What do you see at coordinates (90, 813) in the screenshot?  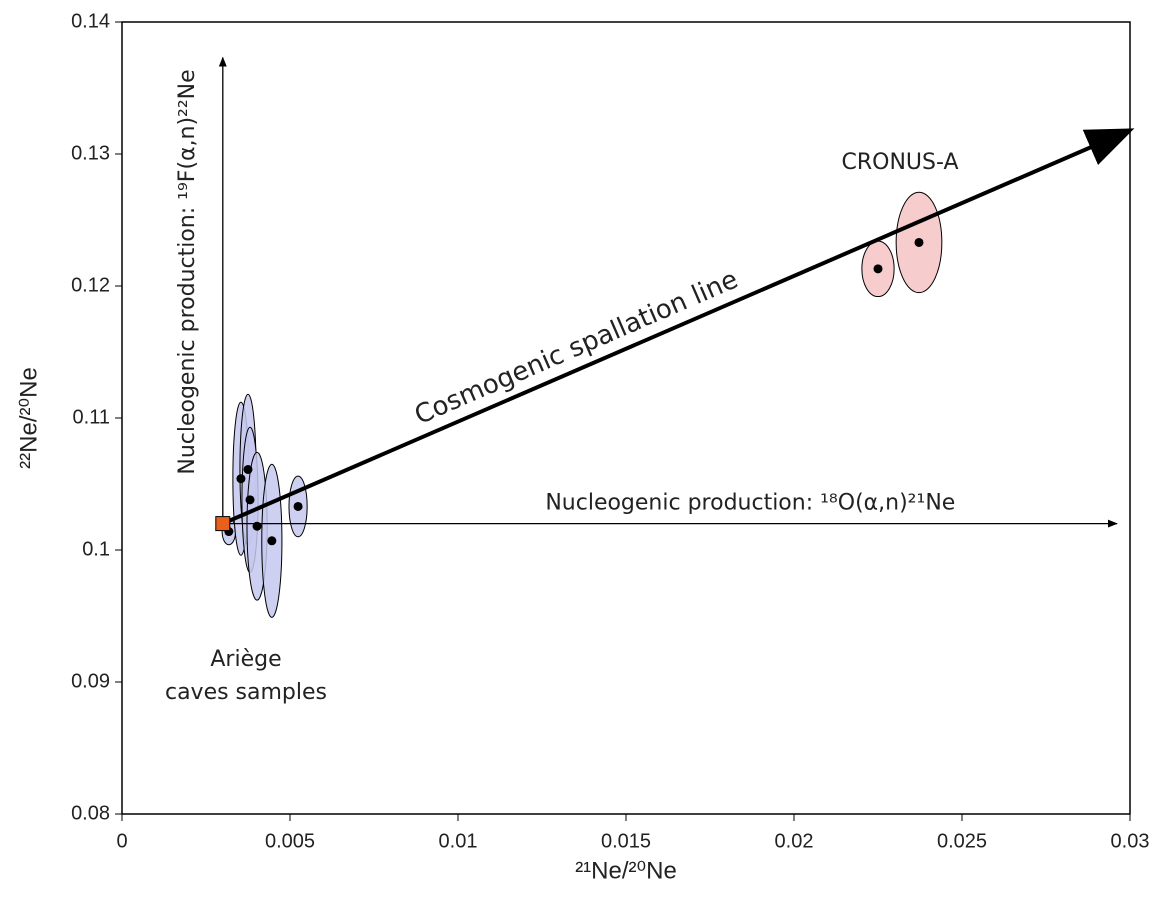 I see `y-tick-label: 0.08` at bounding box center [90, 813].